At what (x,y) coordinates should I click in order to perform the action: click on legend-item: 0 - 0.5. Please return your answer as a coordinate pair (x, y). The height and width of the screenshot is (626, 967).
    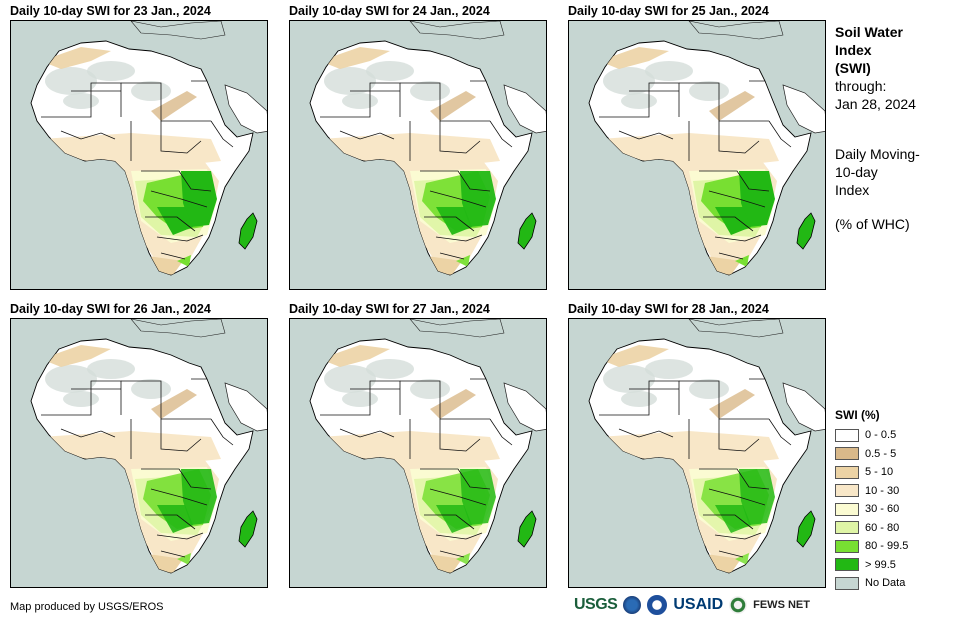
    Looking at the image, I should click on (871, 435).